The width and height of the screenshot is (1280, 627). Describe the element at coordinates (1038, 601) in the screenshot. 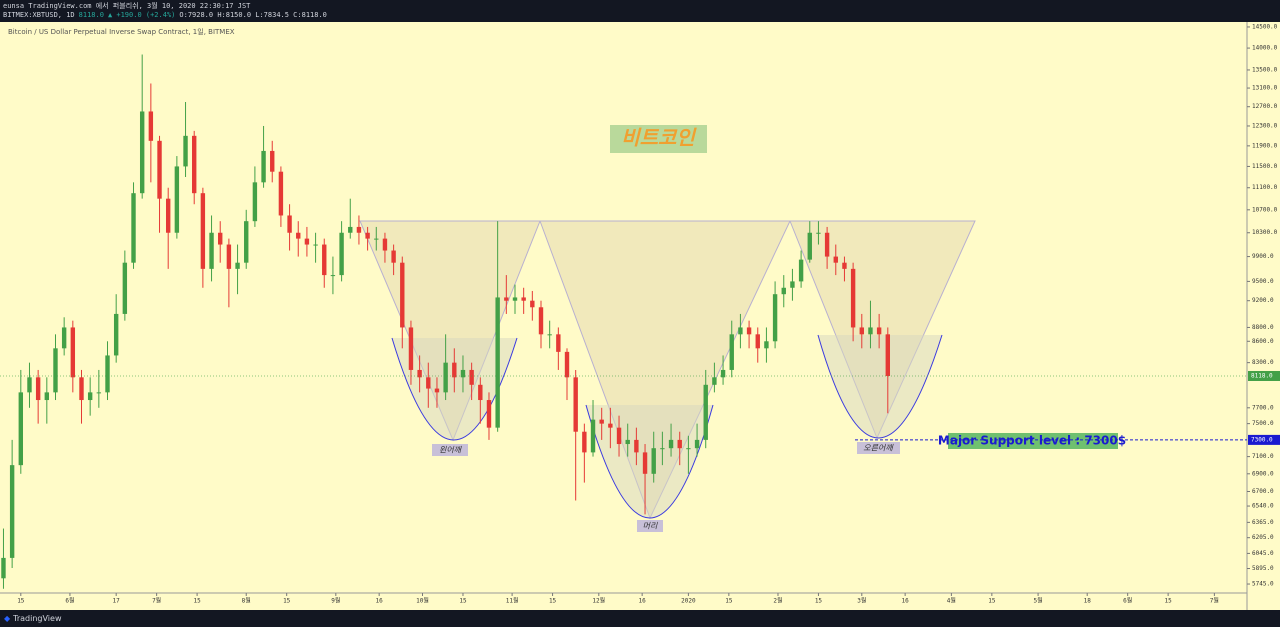

I see `x-tick-label: 5월` at that location.